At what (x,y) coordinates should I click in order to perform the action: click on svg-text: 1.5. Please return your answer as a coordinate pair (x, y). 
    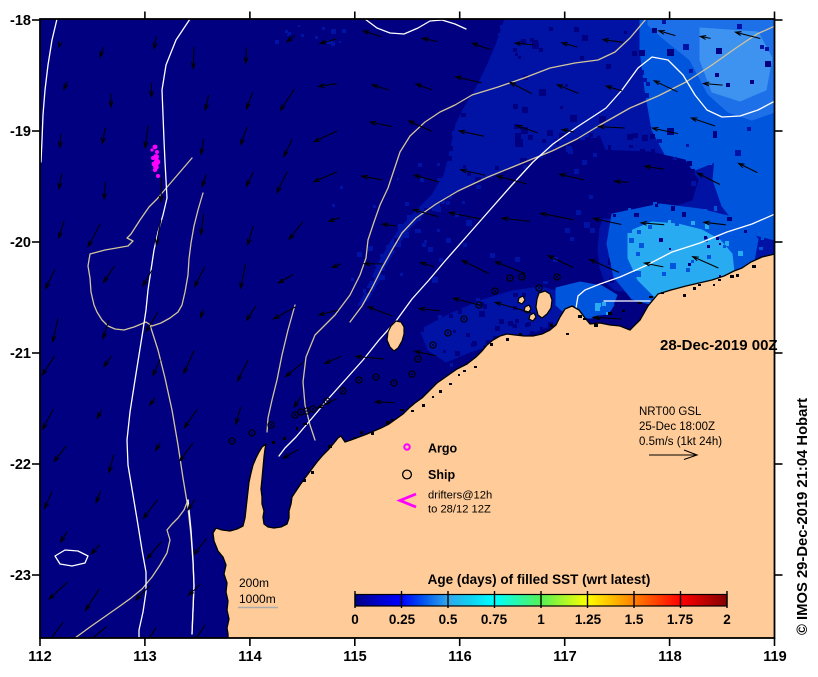
    Looking at the image, I should click on (634, 619).